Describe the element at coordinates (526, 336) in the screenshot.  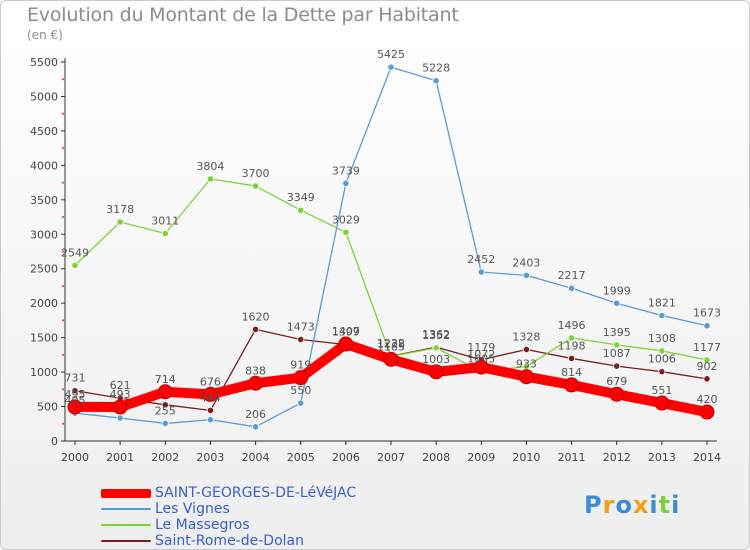
I see `data-label: 1328` at that location.